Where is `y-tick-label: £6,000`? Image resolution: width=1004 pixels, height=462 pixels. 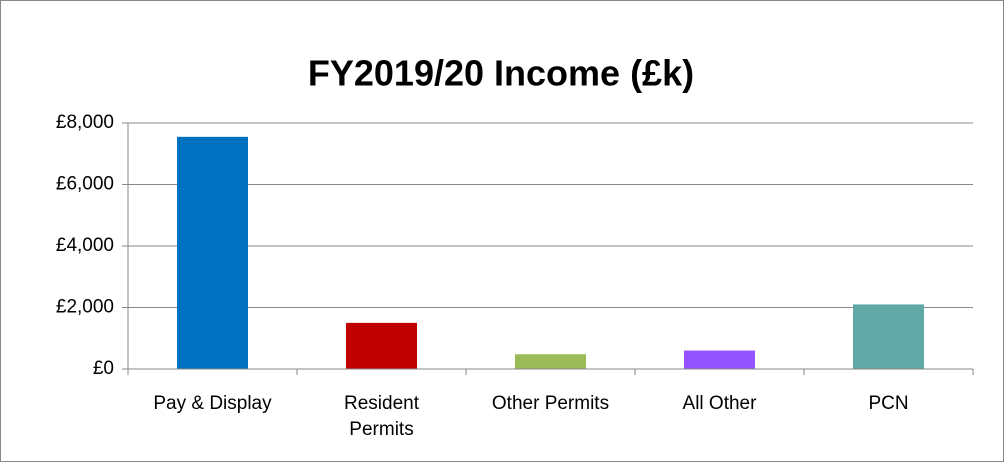
y-tick-label: £6,000 is located at coordinates (85, 184).